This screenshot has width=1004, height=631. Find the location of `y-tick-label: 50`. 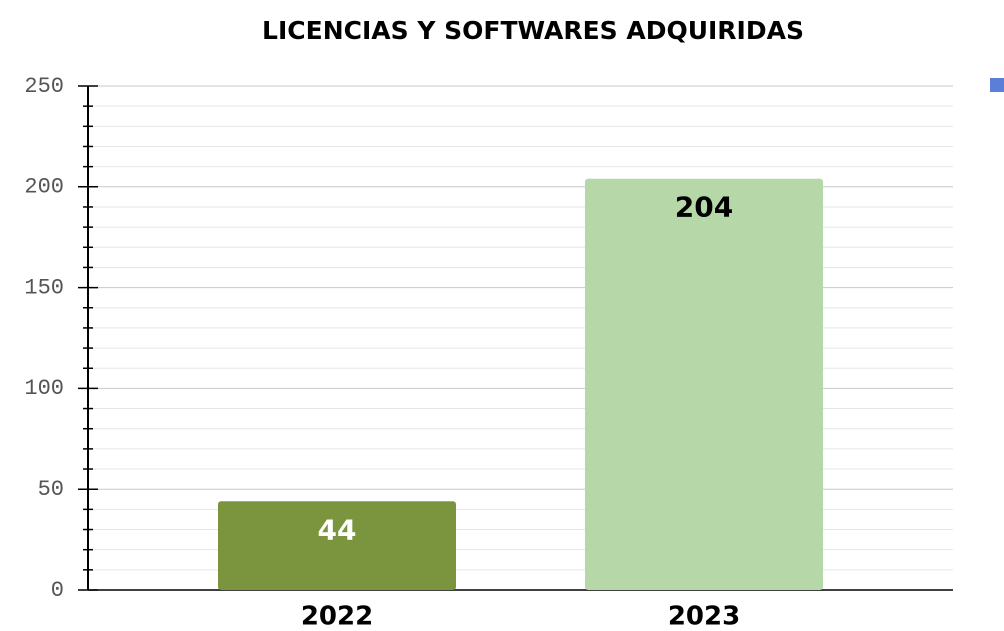

y-tick-label: 50 is located at coordinates (51, 489).